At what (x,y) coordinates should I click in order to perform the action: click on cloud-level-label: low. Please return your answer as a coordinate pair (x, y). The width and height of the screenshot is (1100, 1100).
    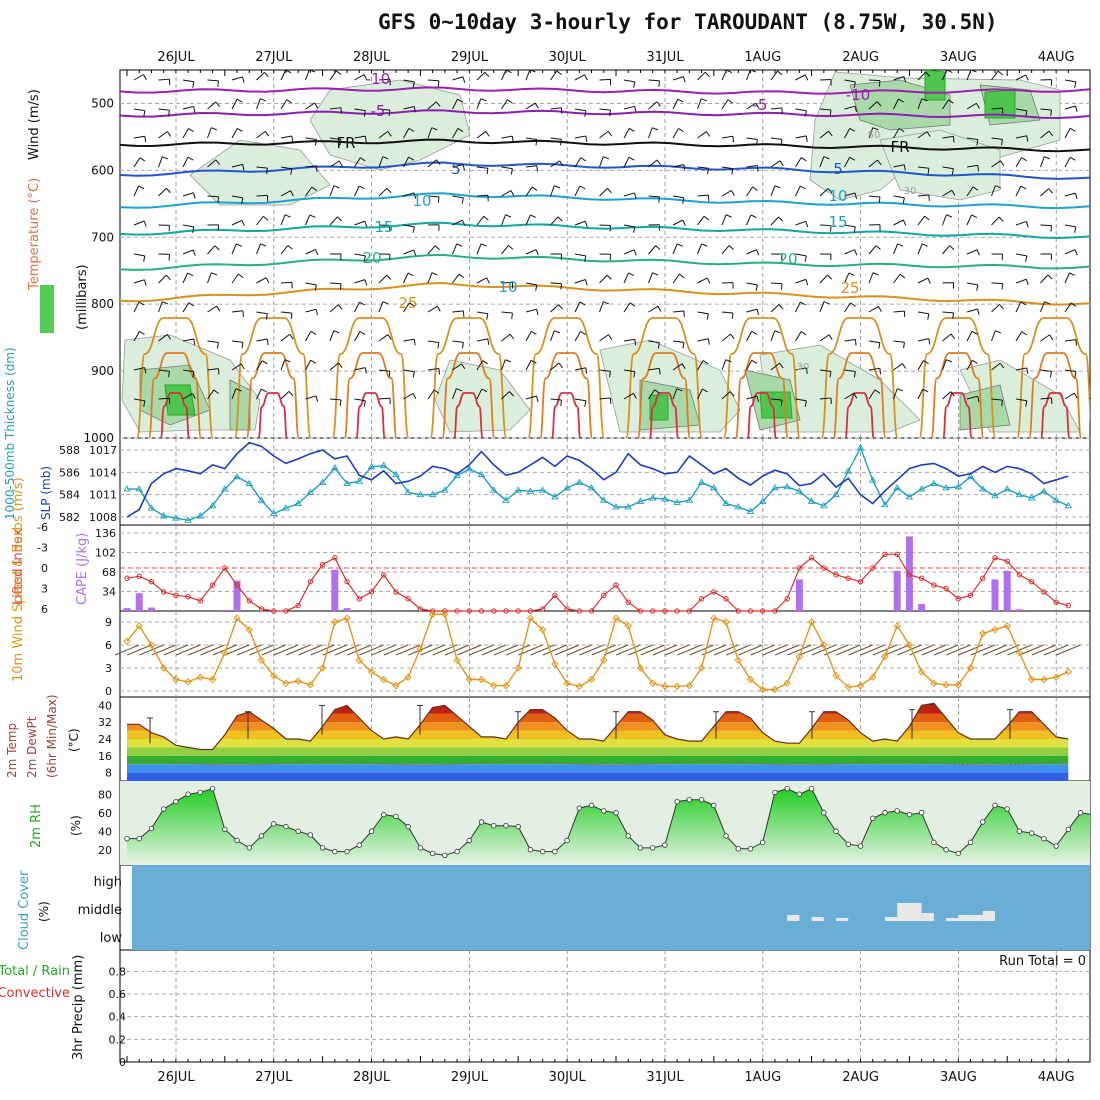
    Looking at the image, I should click on (111, 938).